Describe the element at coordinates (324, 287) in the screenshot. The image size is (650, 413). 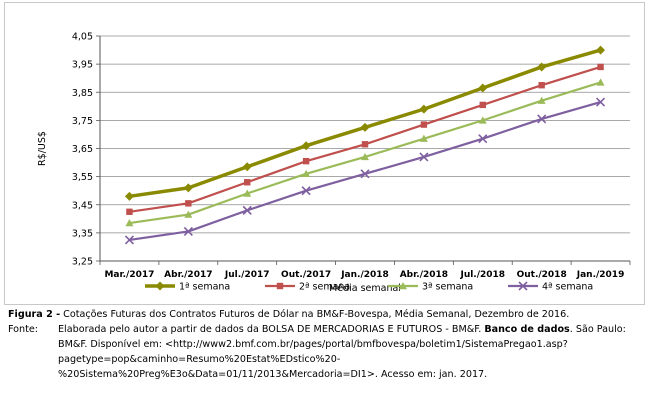
I see `legend-label: 2ª semana` at that location.